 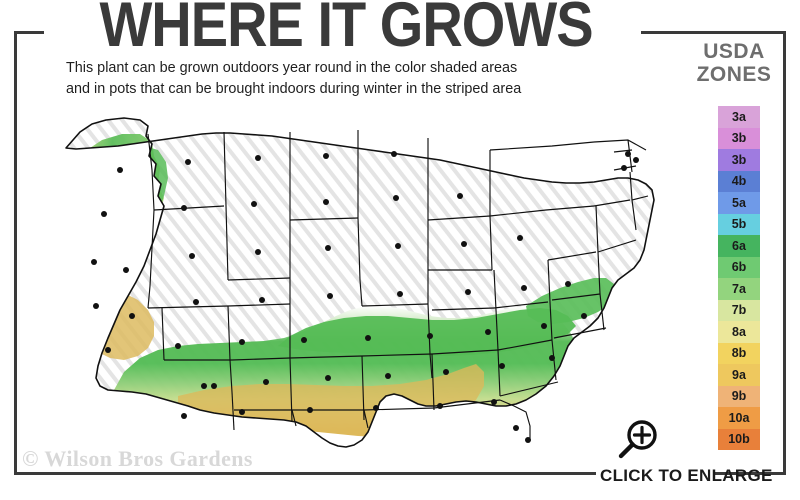 I want to click on legend-swatch-6a-6: 6a, so click(x=739, y=246).